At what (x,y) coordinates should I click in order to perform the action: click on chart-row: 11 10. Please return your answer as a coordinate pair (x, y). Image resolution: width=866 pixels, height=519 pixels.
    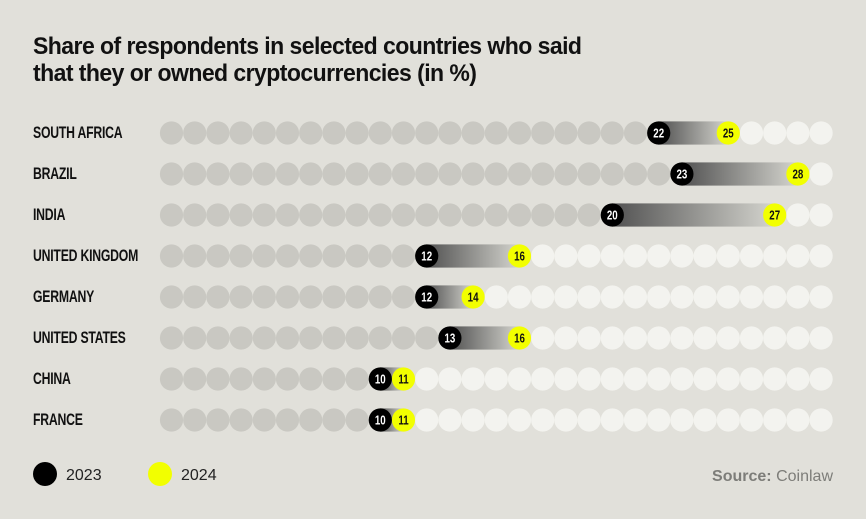
    Looking at the image, I should click on (496, 379).